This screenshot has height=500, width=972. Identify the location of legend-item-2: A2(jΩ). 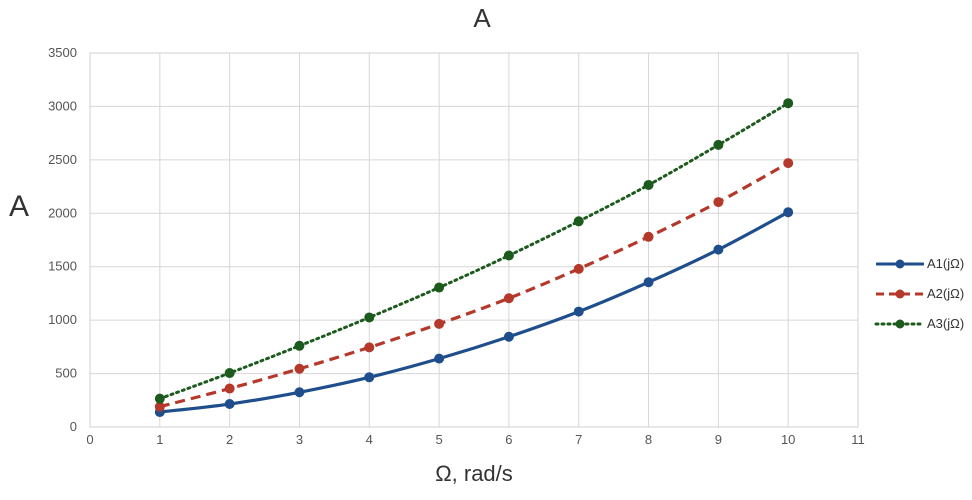
(920, 293).